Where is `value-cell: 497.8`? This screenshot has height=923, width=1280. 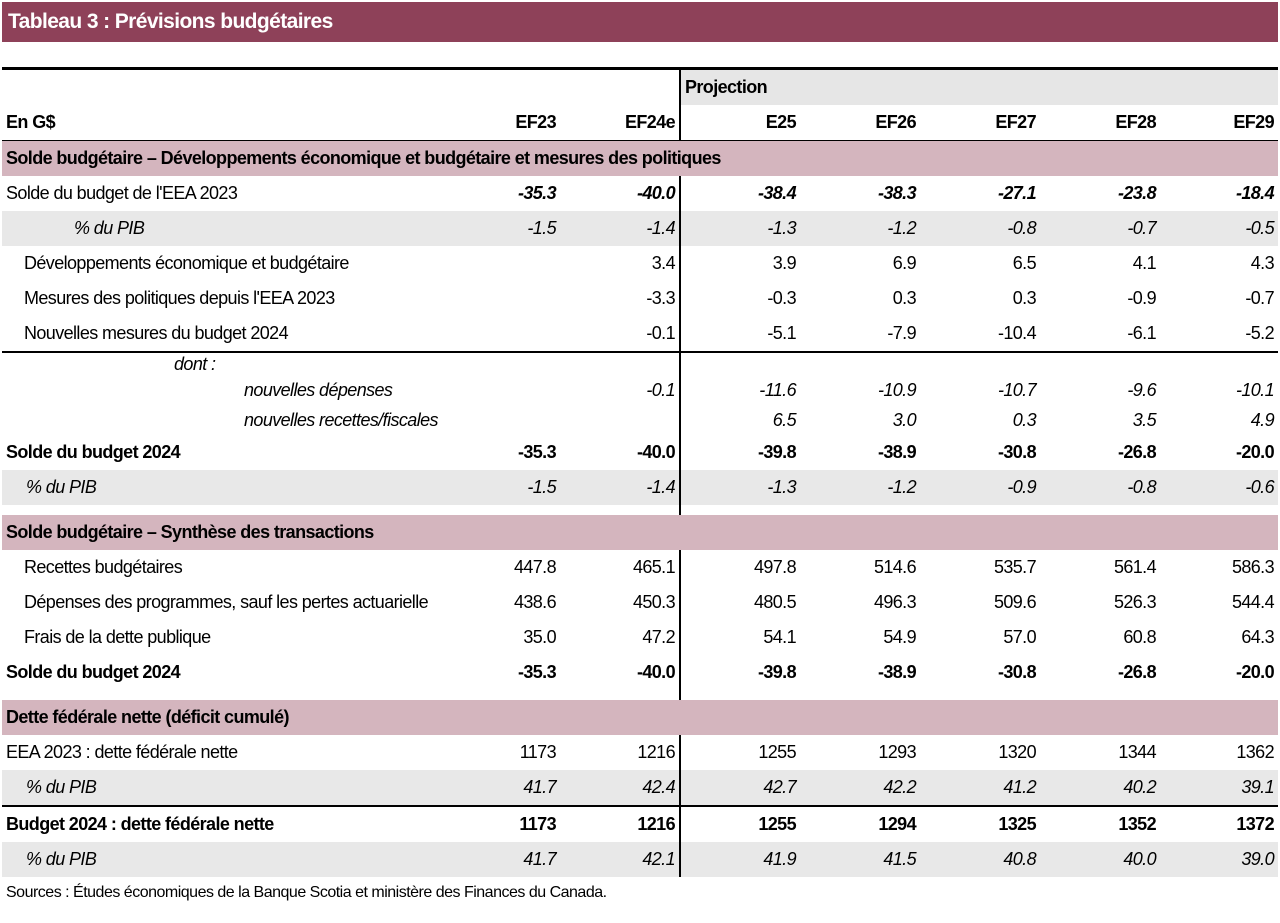
value-cell: 497.8 is located at coordinates (739, 567).